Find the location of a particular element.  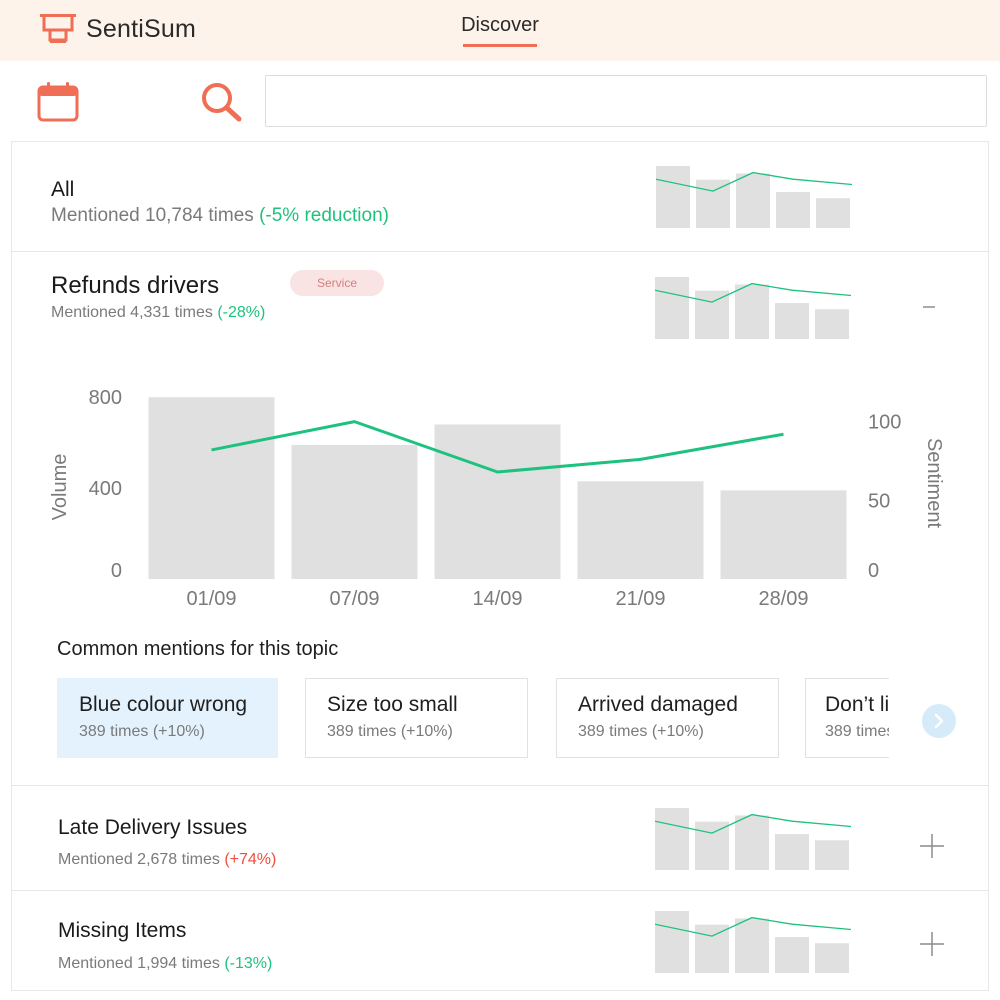

topic-mentions-missing-items: Mentioned 1,994 times (-13%) is located at coordinates (165, 964).